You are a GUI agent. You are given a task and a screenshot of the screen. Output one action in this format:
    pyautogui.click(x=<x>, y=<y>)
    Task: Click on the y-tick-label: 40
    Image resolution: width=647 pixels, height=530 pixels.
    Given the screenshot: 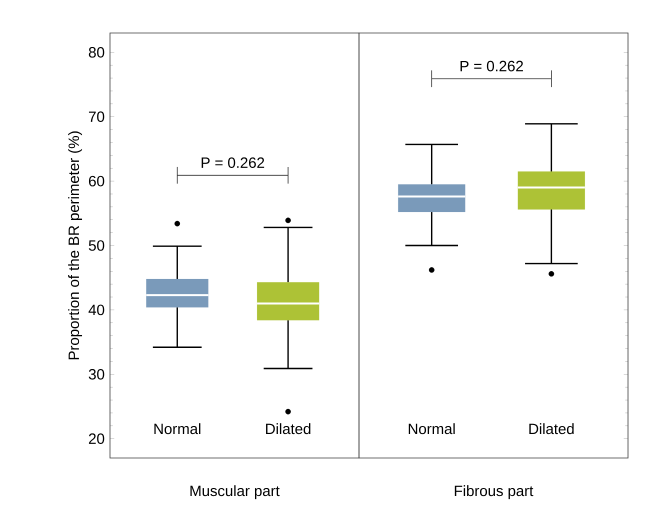 What is the action you would take?
    pyautogui.click(x=96, y=310)
    